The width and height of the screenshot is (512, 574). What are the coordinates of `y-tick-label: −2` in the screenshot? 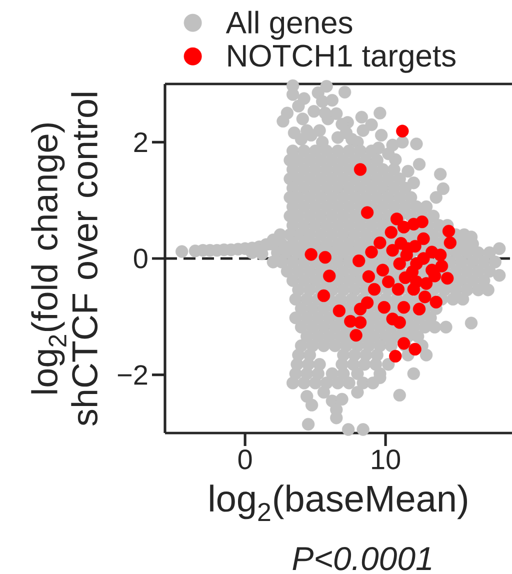 It's located at (133, 375).